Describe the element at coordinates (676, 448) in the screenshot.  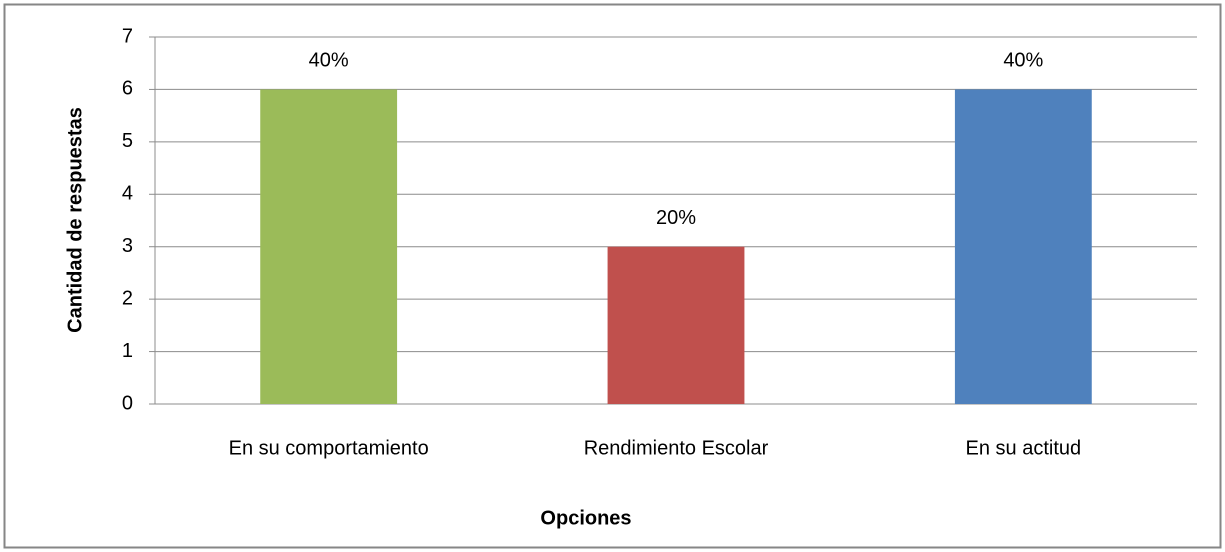
I see `x-tick-label: Rendimiento Escolar` at that location.